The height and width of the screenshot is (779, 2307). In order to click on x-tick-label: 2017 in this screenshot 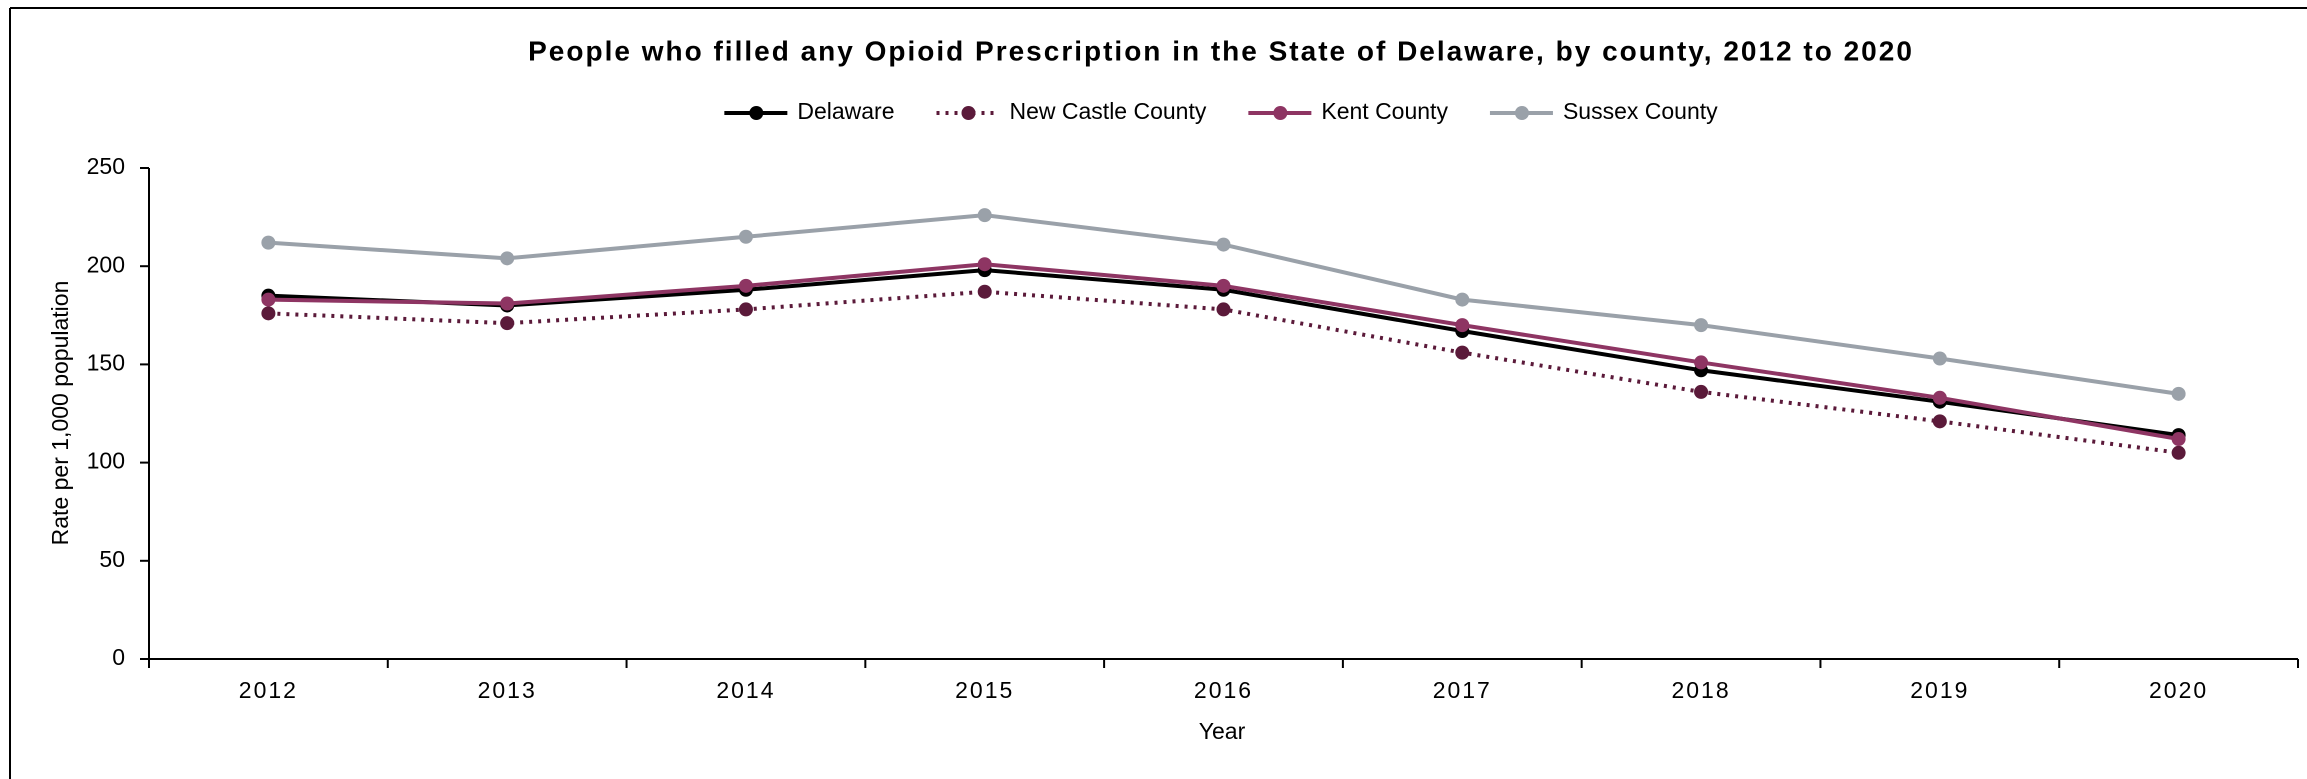, I will do `click(1462, 690)`.